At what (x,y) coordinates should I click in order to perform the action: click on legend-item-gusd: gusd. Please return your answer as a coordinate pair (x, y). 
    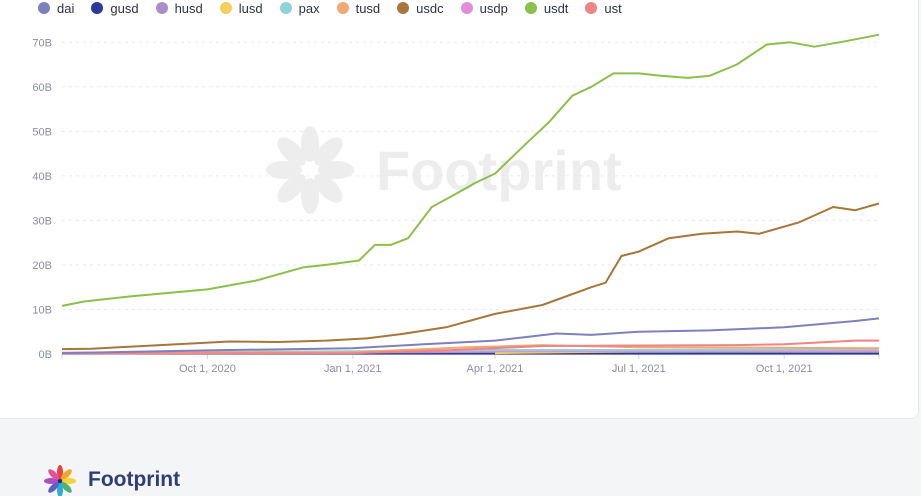
    Looking at the image, I should click on (115, 8).